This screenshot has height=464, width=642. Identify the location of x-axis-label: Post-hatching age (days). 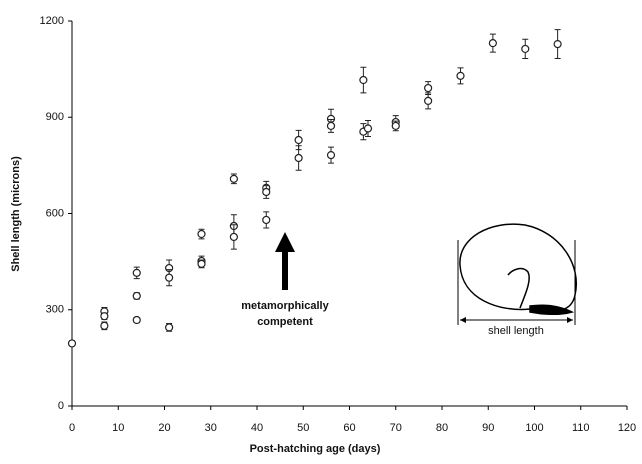
(315, 449).